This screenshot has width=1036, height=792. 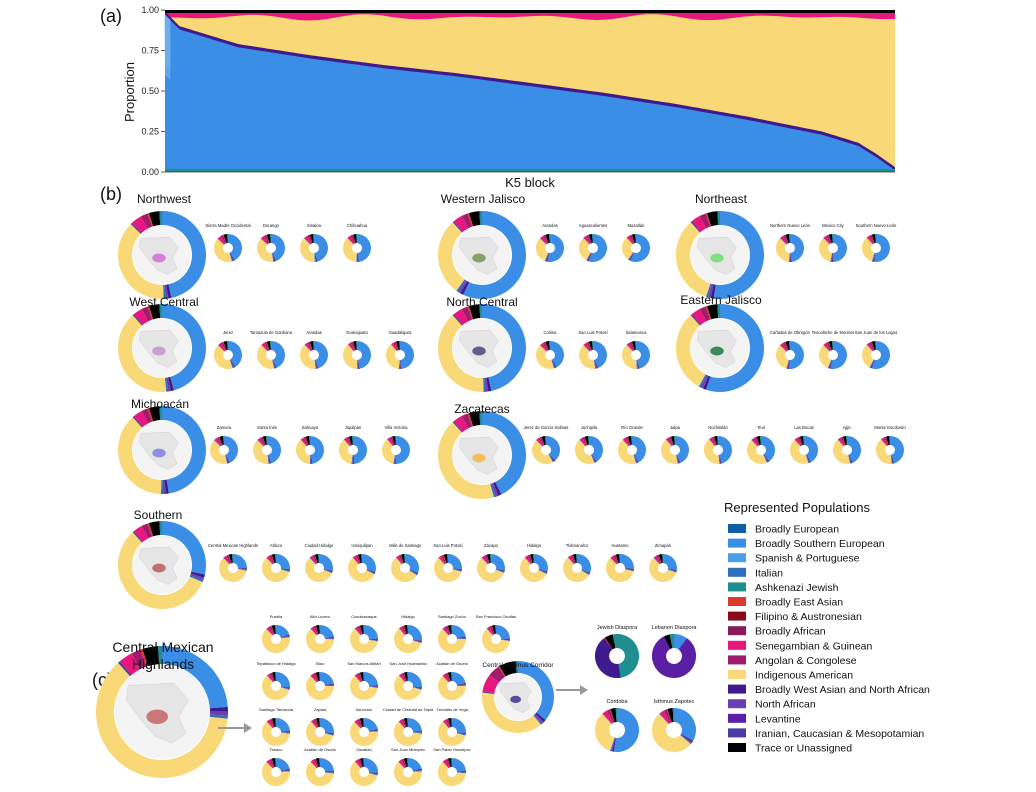 I want to click on region-label: West Central, so click(x=163, y=302).